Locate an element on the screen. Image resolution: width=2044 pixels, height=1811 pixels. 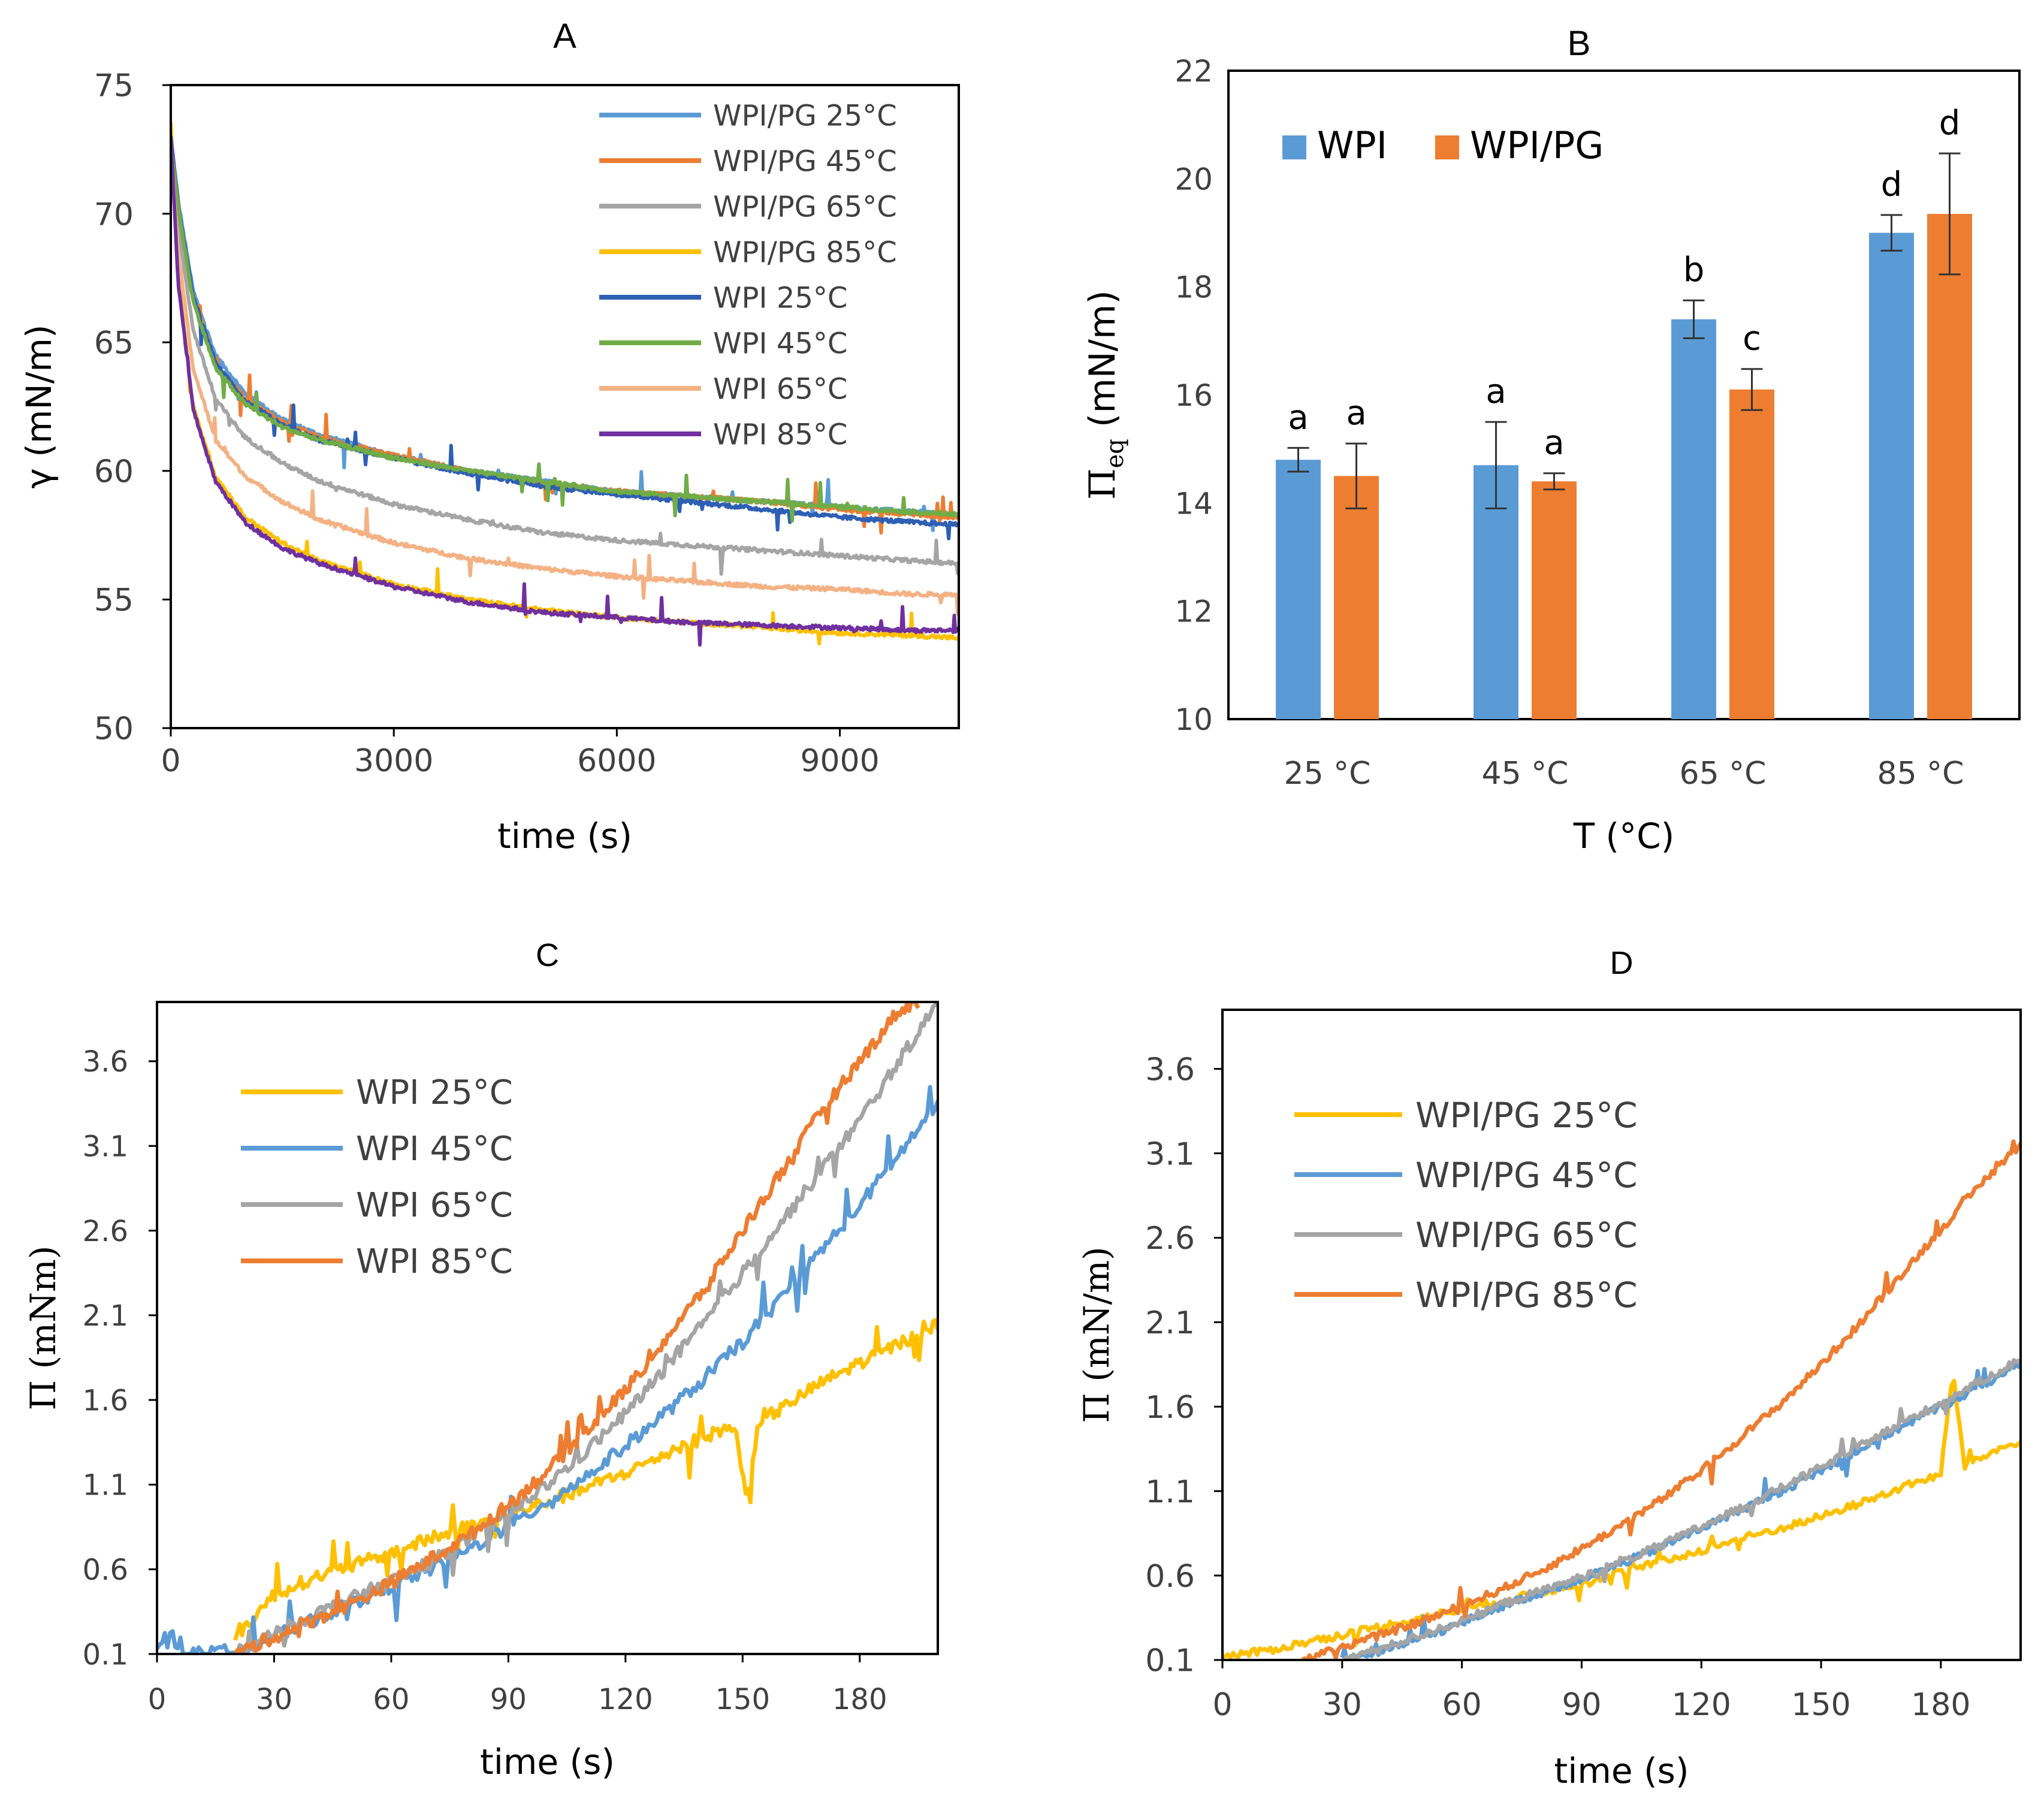
bar-wpi-25-c is located at coordinates (1299, 589).